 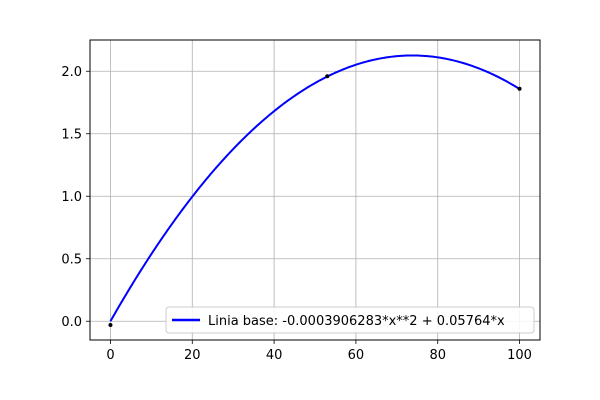 I want to click on x-tick-label: 20, so click(x=192, y=355).